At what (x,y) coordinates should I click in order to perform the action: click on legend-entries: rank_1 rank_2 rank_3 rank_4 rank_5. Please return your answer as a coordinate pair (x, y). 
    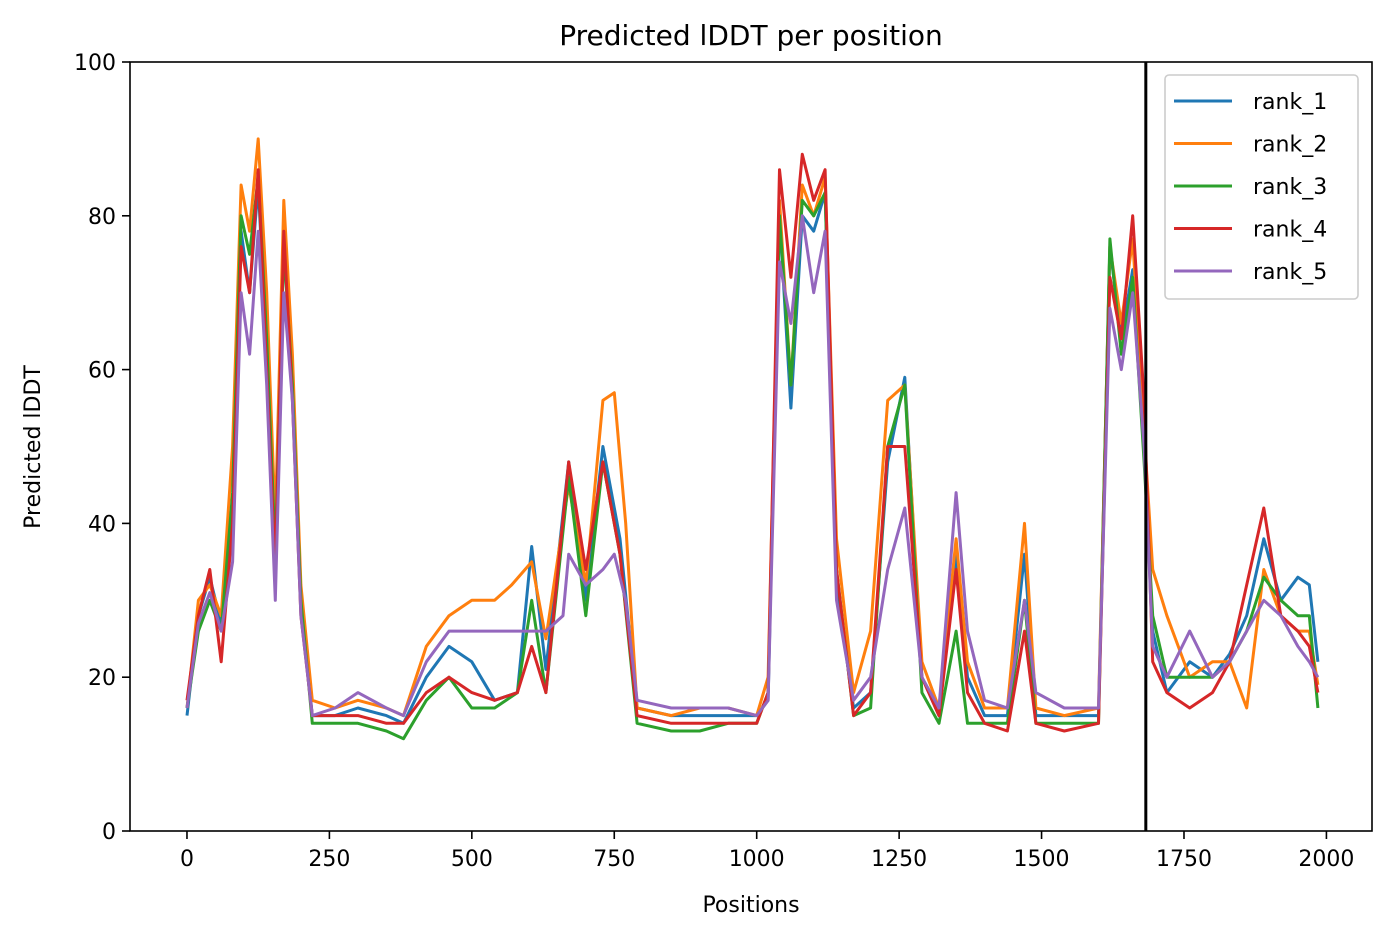
    Looking at the image, I should click on (1250, 187).